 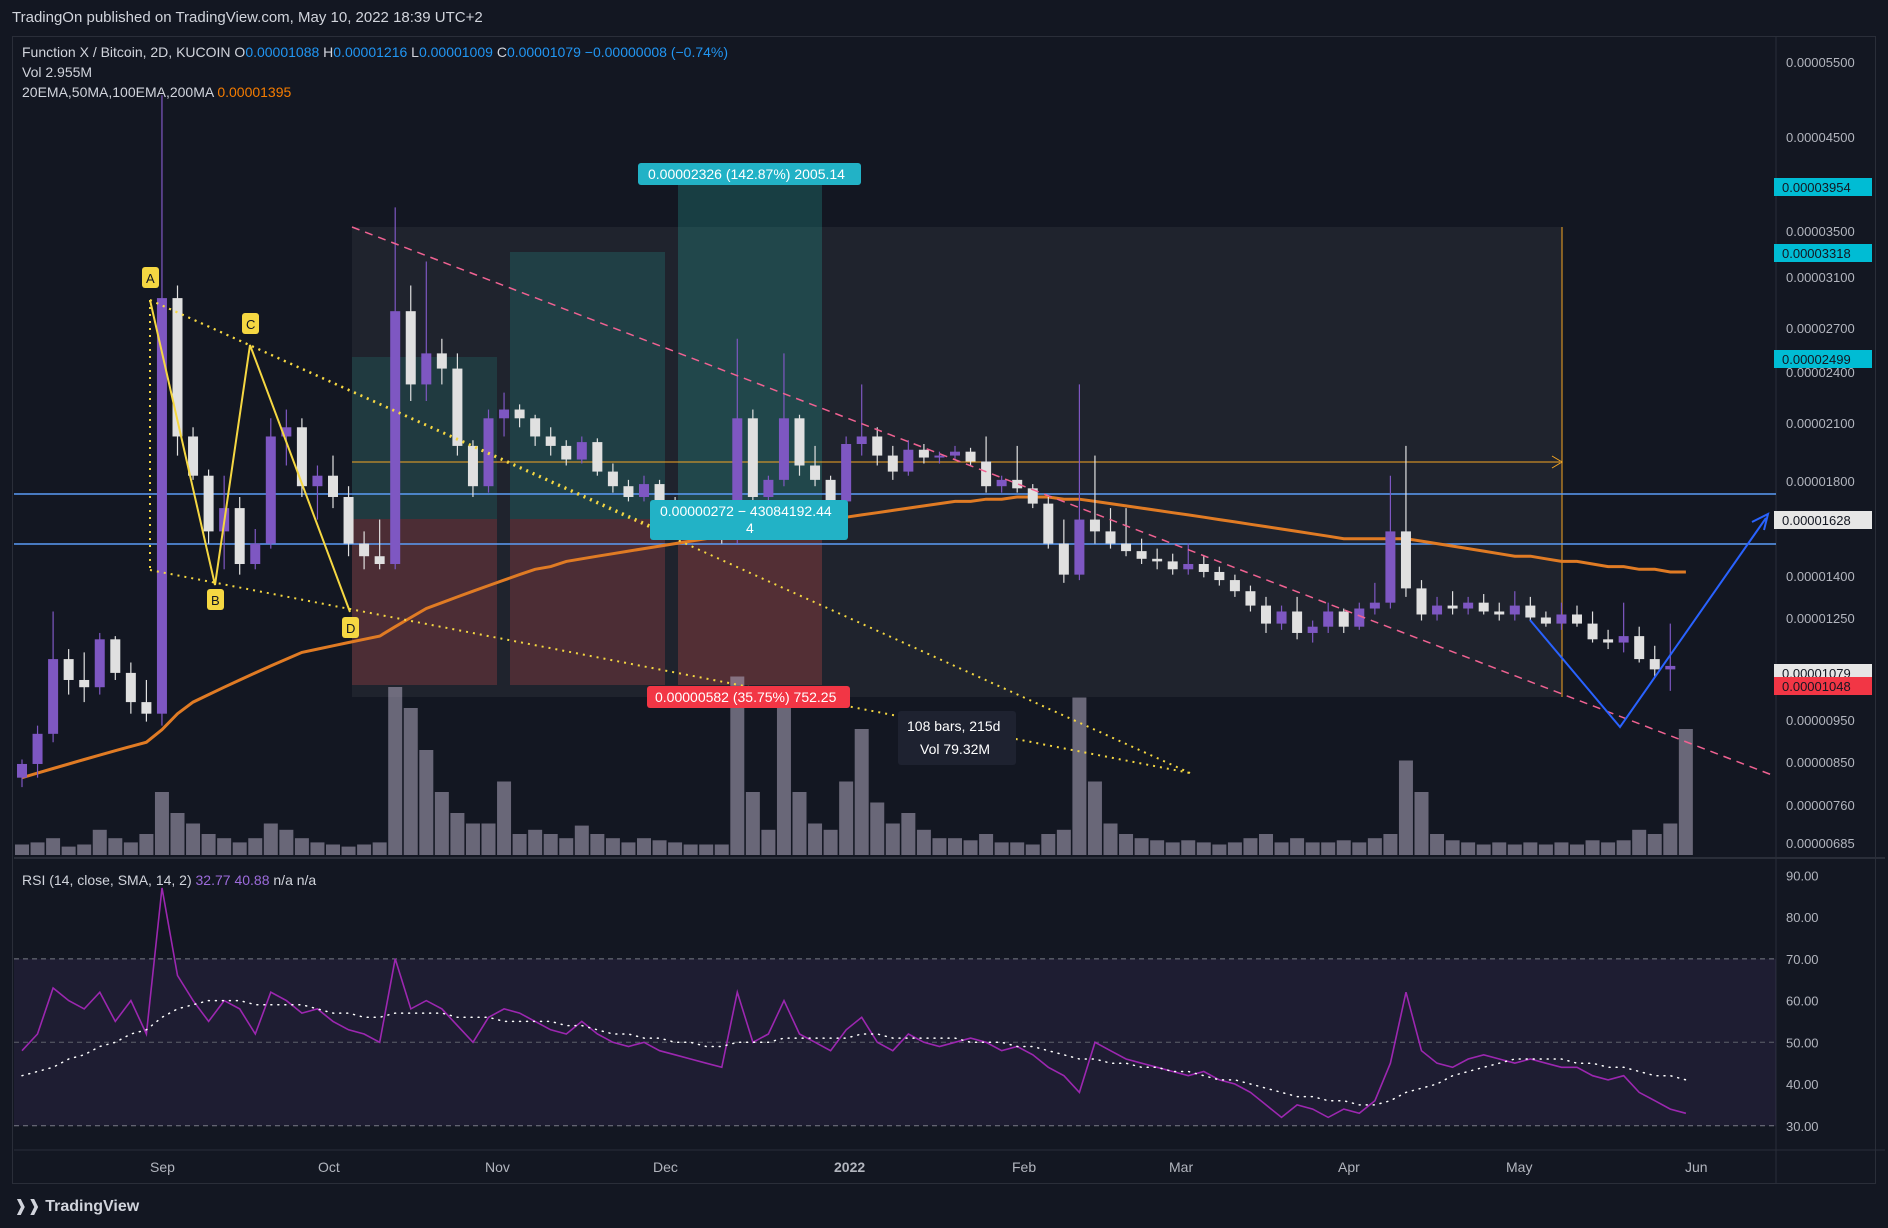 I want to click on target-label: 0.00002326 (142.87%) 2005.14, so click(x=746, y=174).